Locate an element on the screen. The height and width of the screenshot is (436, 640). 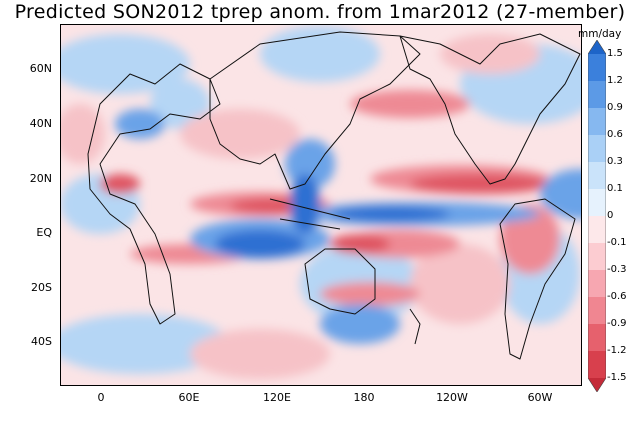
colorbar-tick-label: -0.1 is located at coordinates (617, 242).